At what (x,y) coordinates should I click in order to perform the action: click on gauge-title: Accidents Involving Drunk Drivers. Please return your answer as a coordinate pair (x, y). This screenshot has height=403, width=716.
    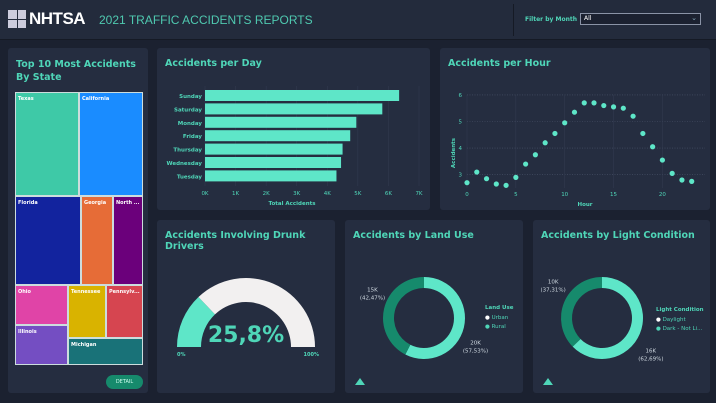
    Looking at the image, I should click on (235, 241).